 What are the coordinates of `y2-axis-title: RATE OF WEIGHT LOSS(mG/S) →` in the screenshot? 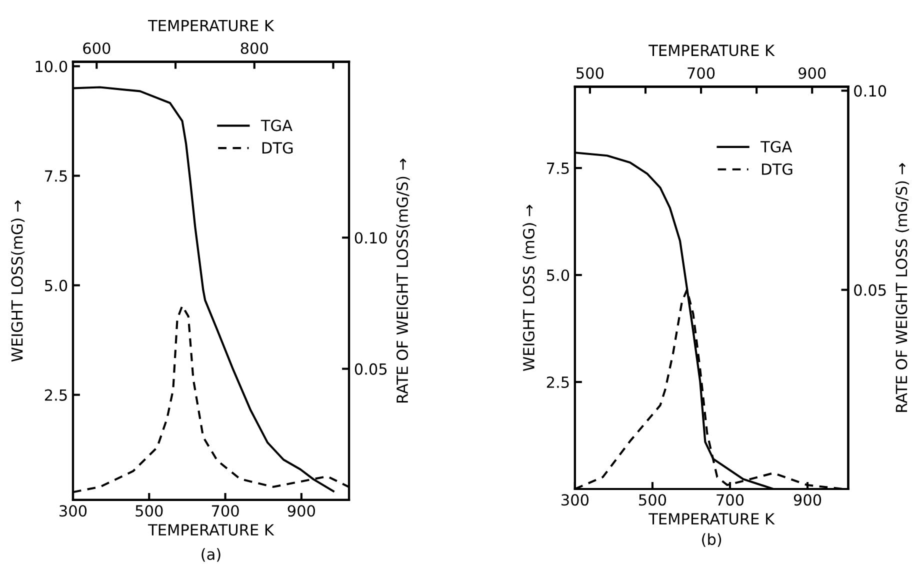 It's located at (403, 280).